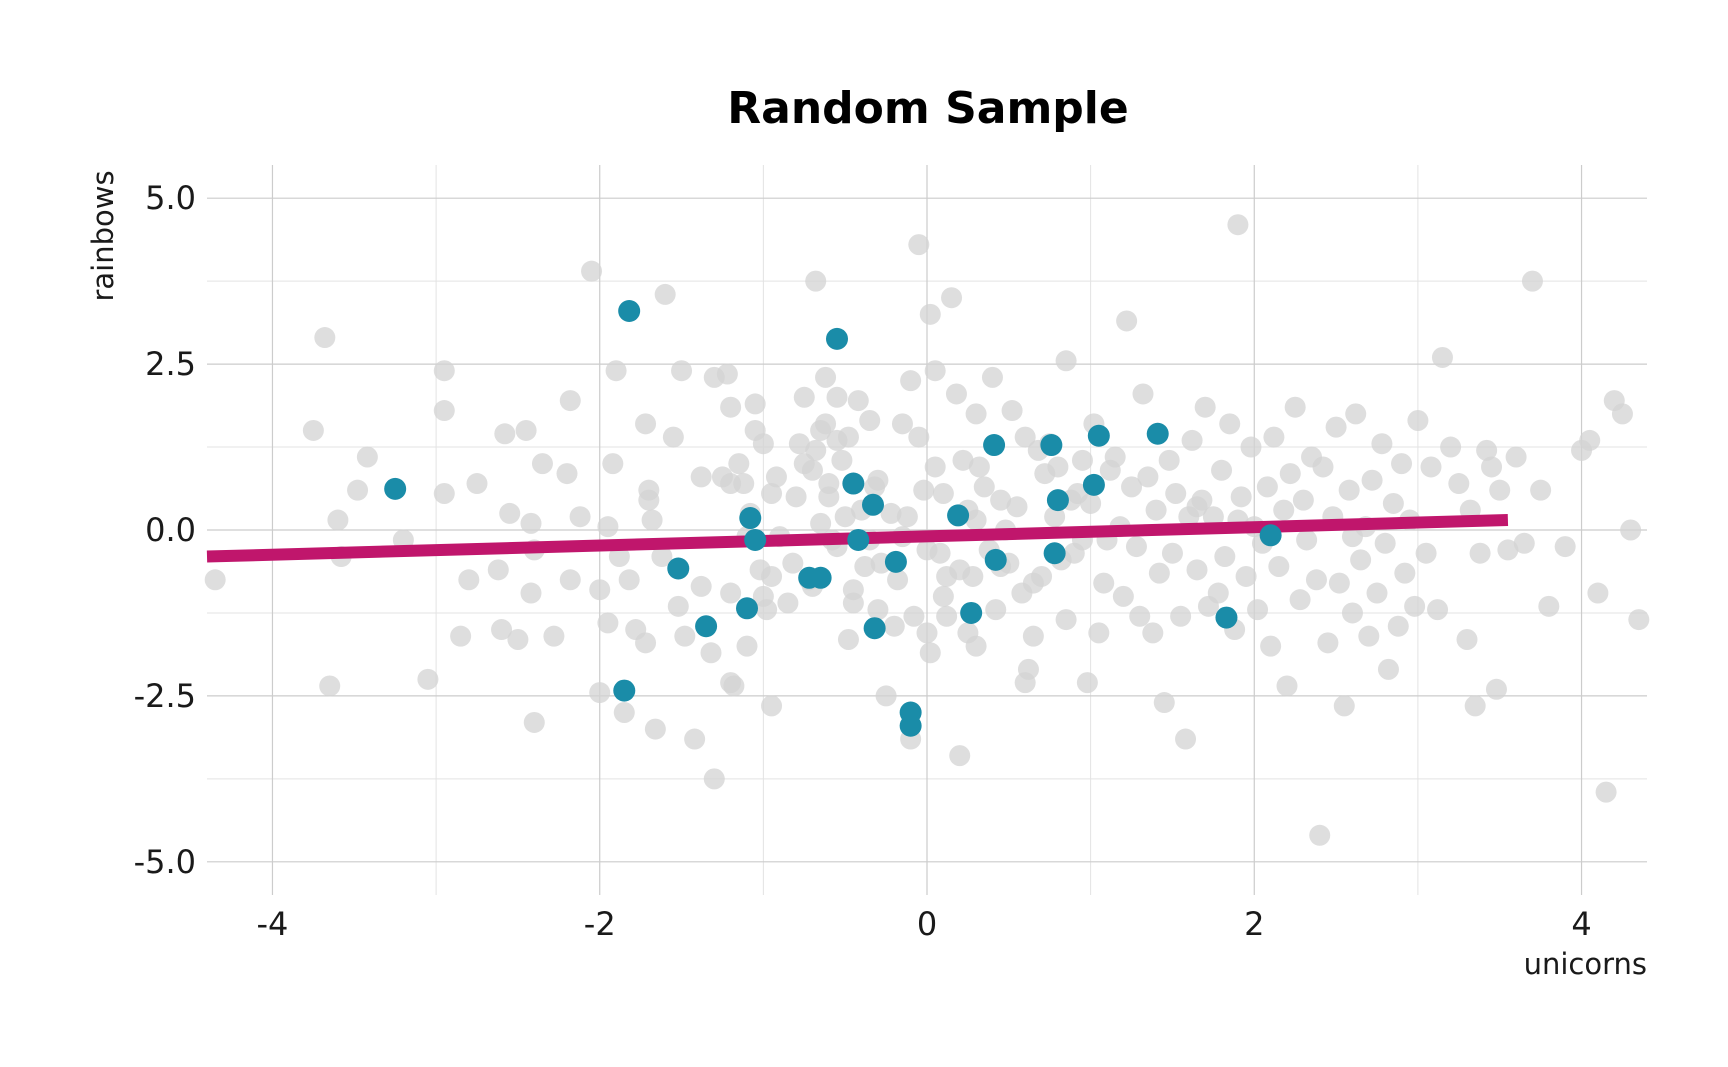 This screenshot has height=1067, width=1728. Describe the element at coordinates (165, 862) in the screenshot. I see `y-tick-label: -5.0` at that location.